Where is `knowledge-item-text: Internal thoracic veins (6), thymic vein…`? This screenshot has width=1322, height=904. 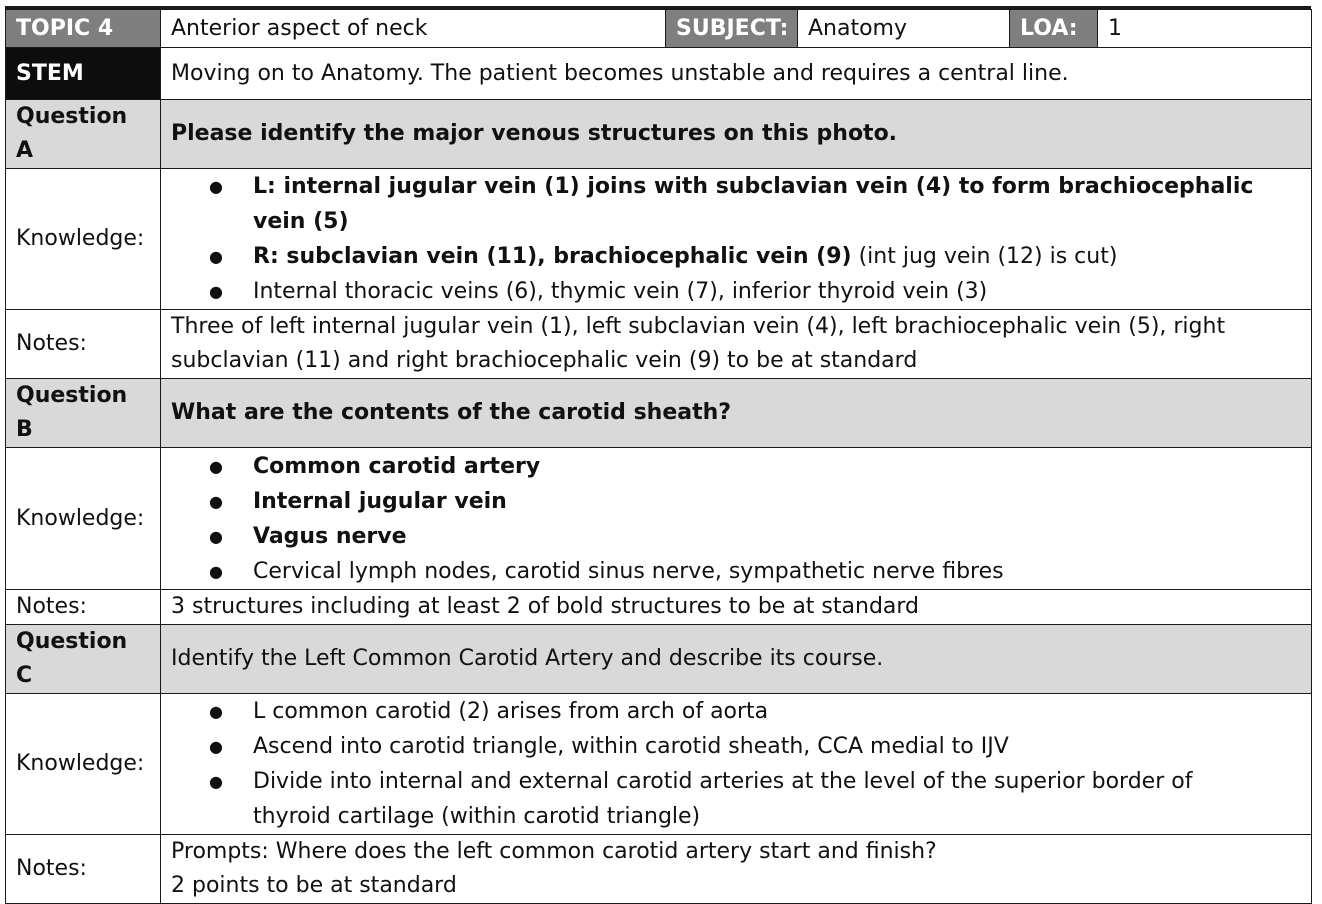
knowledge-item-text: Internal thoracic veins (6), thymic vein… is located at coordinates (620, 291).